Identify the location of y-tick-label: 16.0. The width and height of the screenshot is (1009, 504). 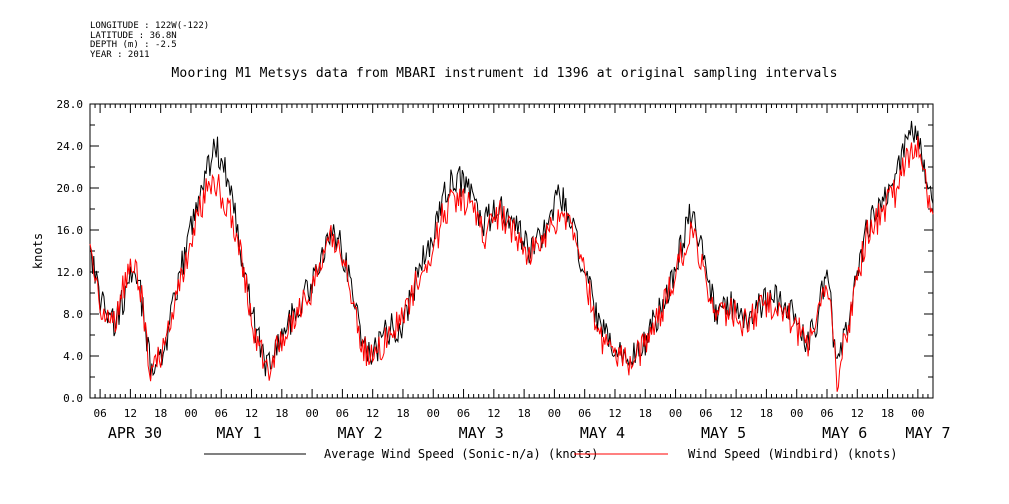
(70, 230).